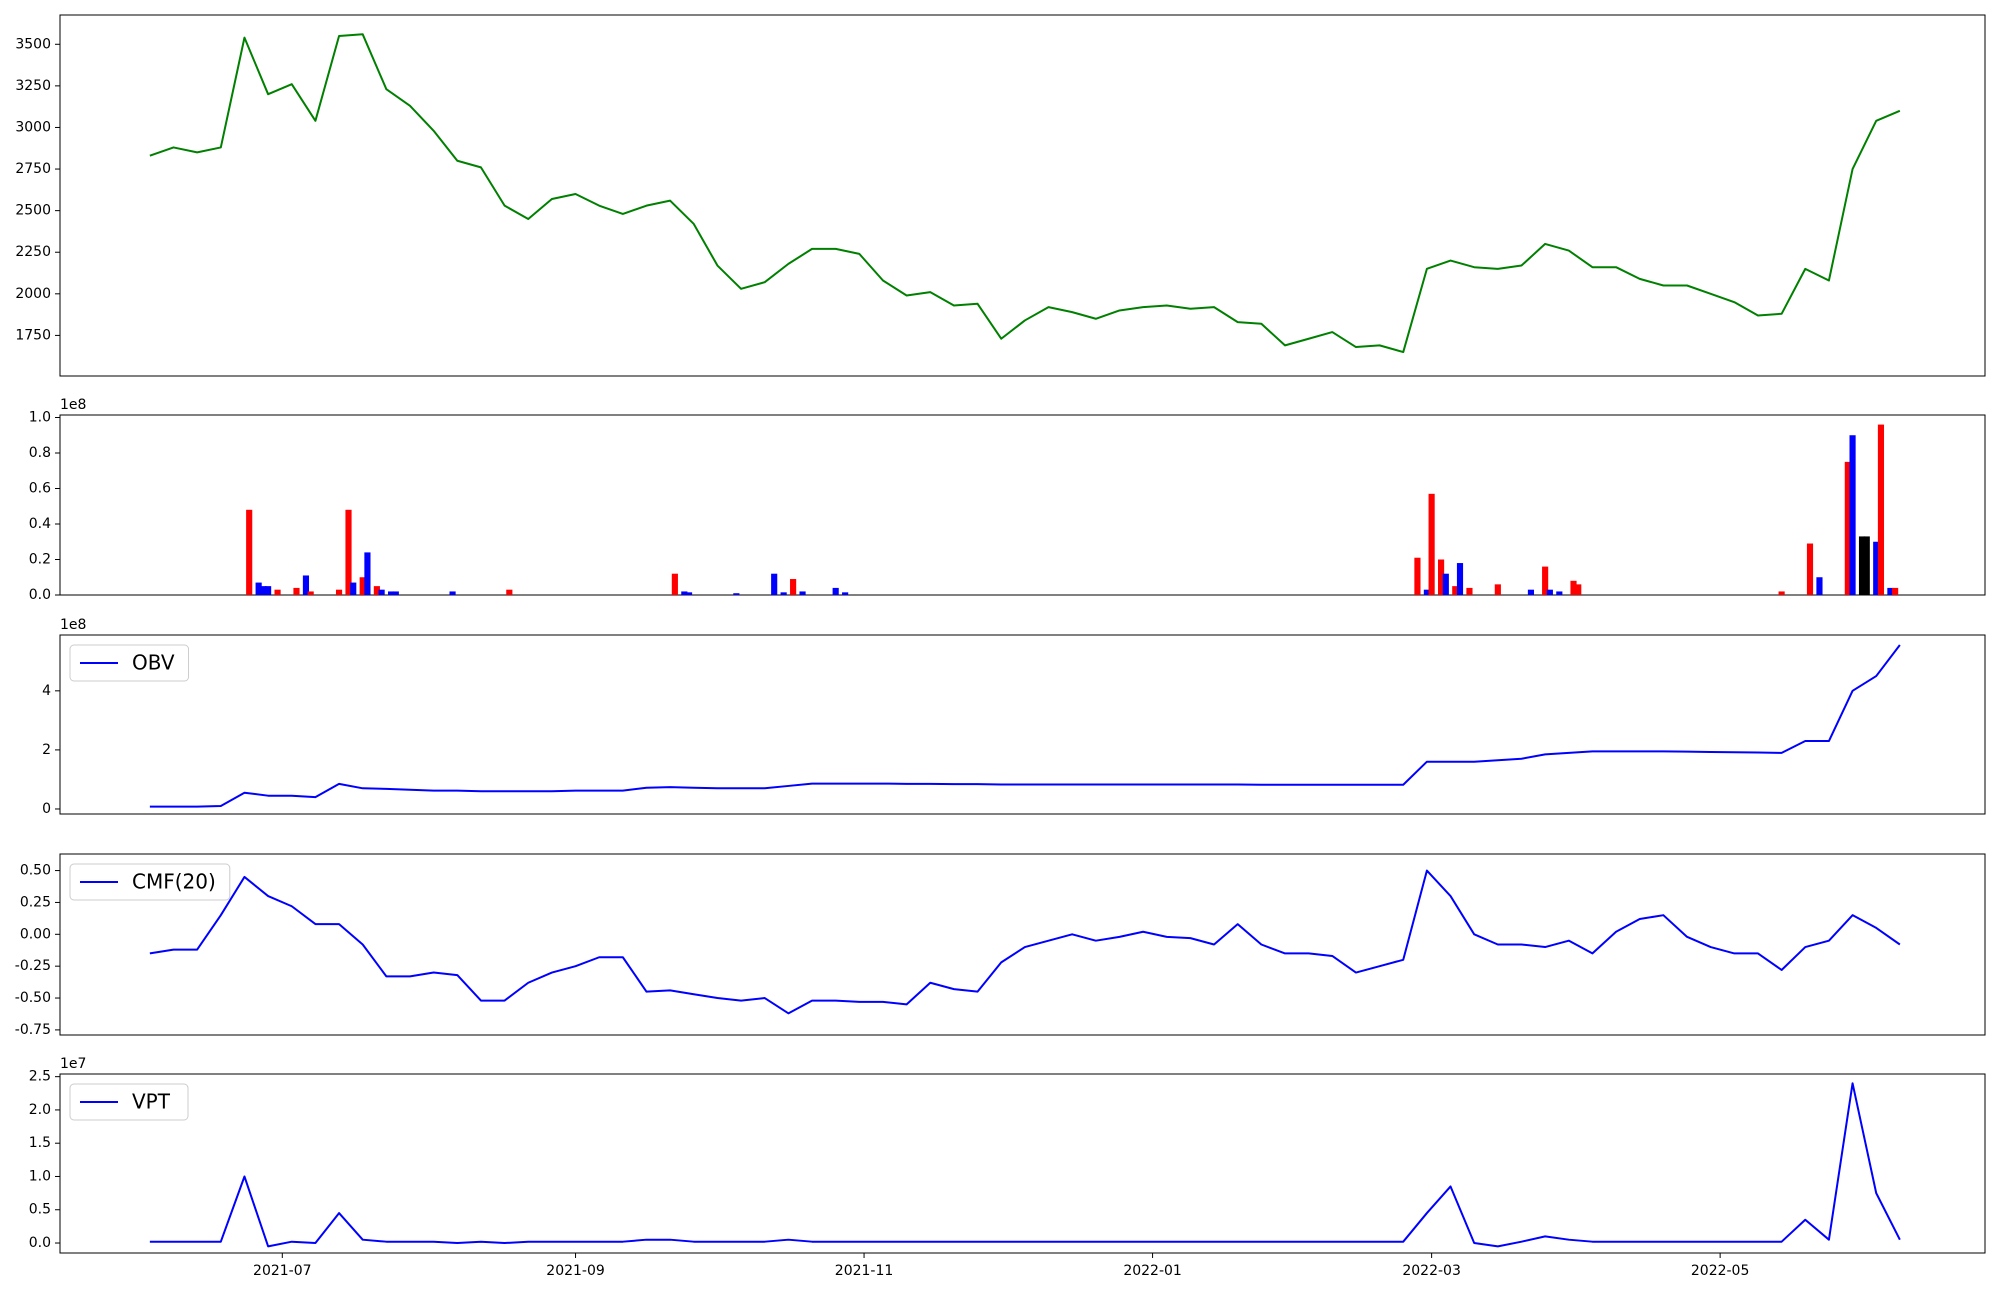 The image size is (2000, 1300). What do you see at coordinates (153, 663) in the screenshot?
I see `legend-label: OBV` at bounding box center [153, 663].